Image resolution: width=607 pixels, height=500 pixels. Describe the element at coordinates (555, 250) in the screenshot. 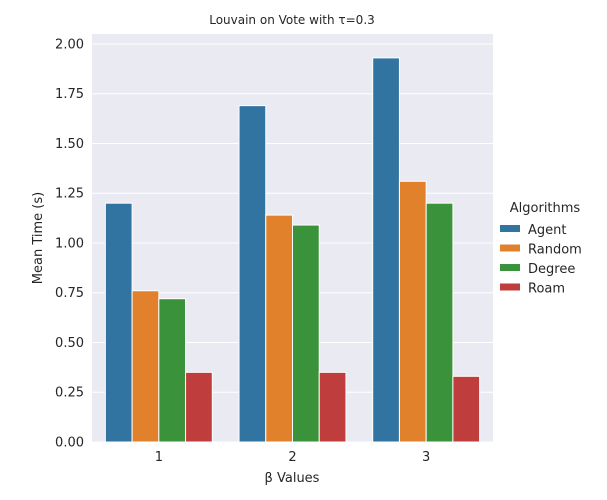

I see `legend-label-random: Random` at that location.